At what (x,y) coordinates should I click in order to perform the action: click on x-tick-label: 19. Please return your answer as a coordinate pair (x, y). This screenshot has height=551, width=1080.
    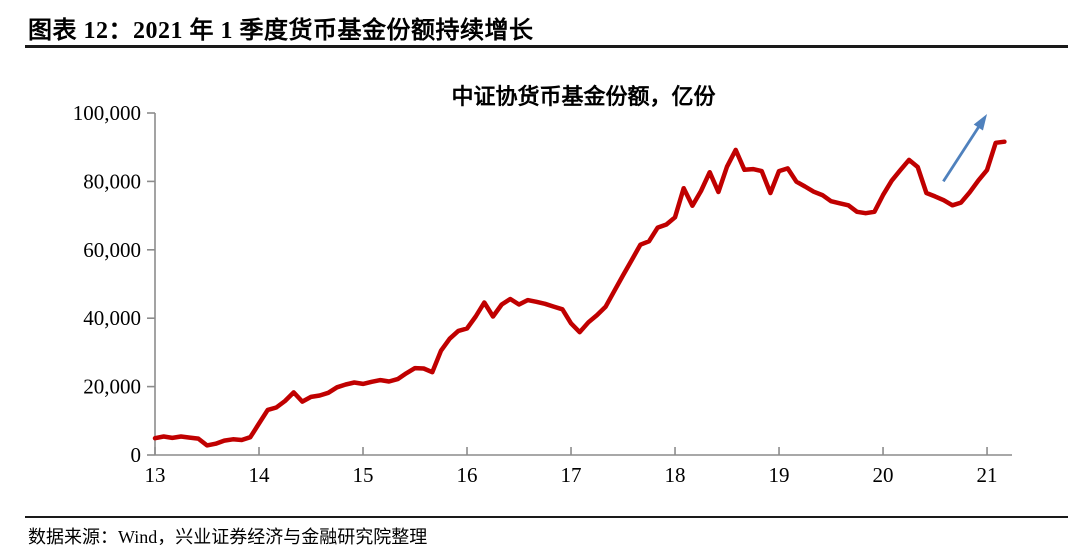
    Looking at the image, I should click on (779, 475).